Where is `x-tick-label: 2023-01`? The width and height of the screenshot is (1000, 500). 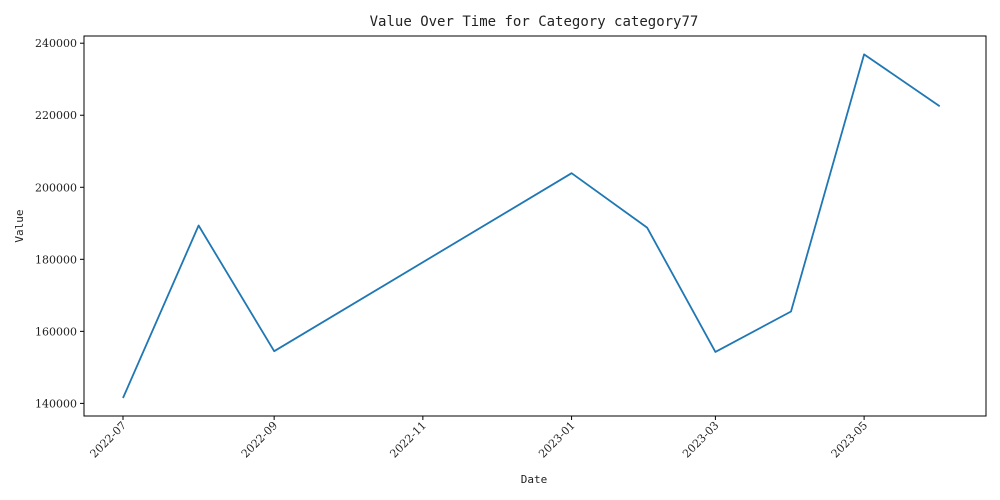 x-tick-label: 2023-01 is located at coordinates (557, 440).